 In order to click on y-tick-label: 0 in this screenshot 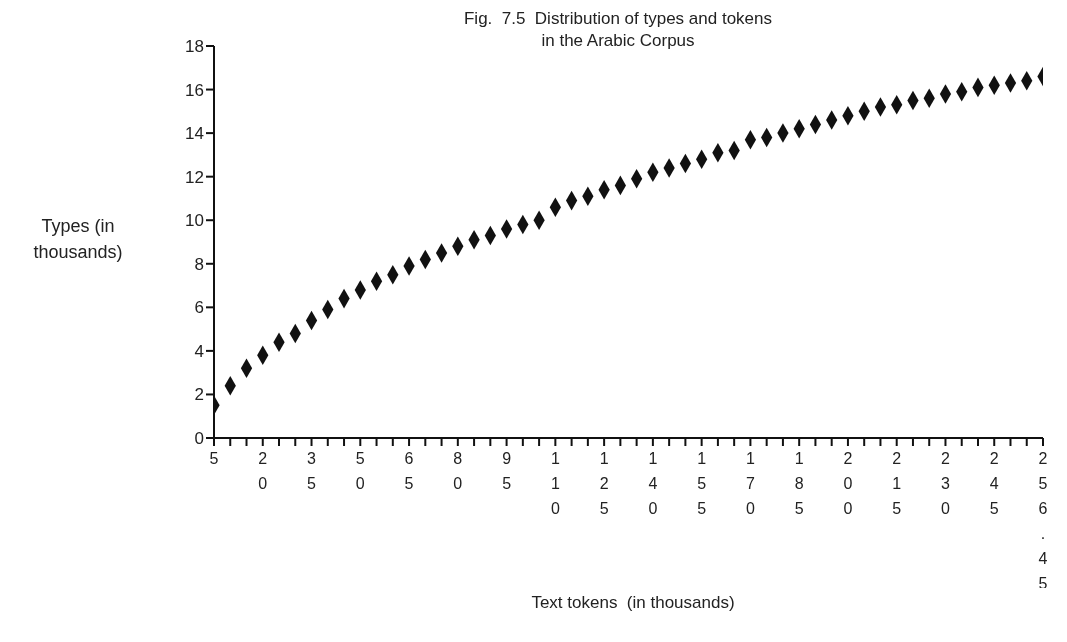, I will do `click(199, 439)`.